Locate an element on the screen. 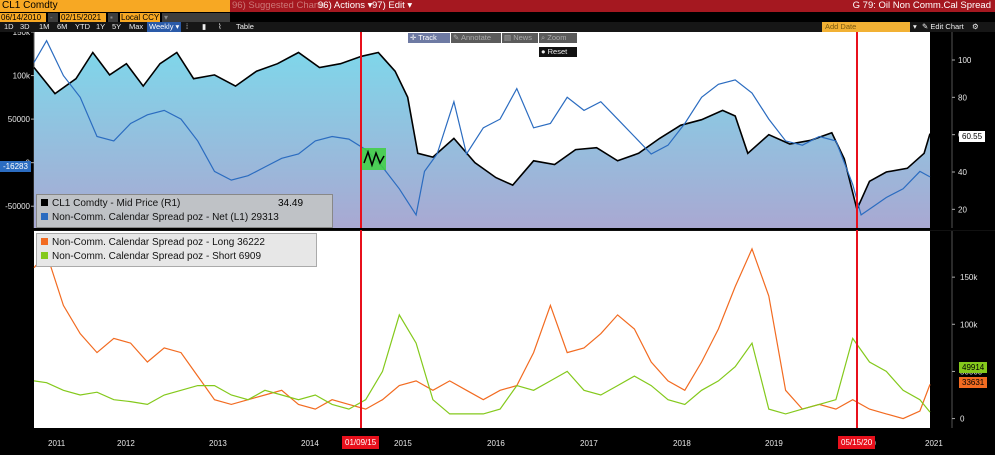 The image size is (995, 455). ticker-field: CL1 Comdty is located at coordinates (115, 6).